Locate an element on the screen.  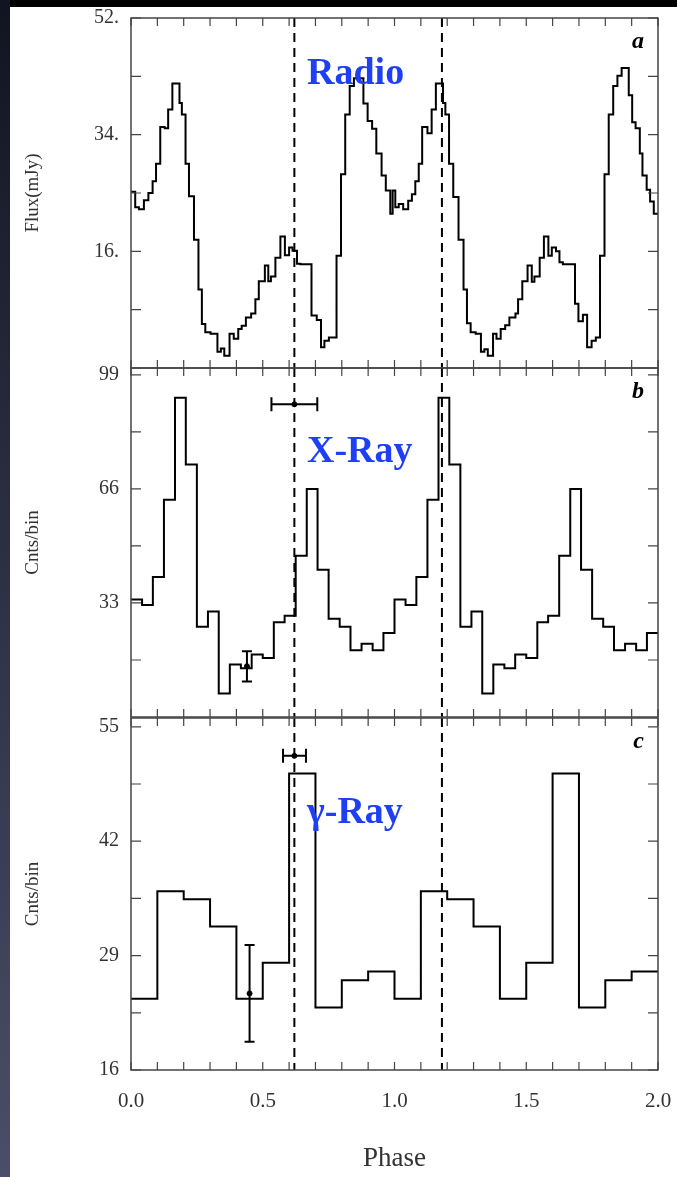
x-tick-label: 0.5 is located at coordinates (262, 1100).